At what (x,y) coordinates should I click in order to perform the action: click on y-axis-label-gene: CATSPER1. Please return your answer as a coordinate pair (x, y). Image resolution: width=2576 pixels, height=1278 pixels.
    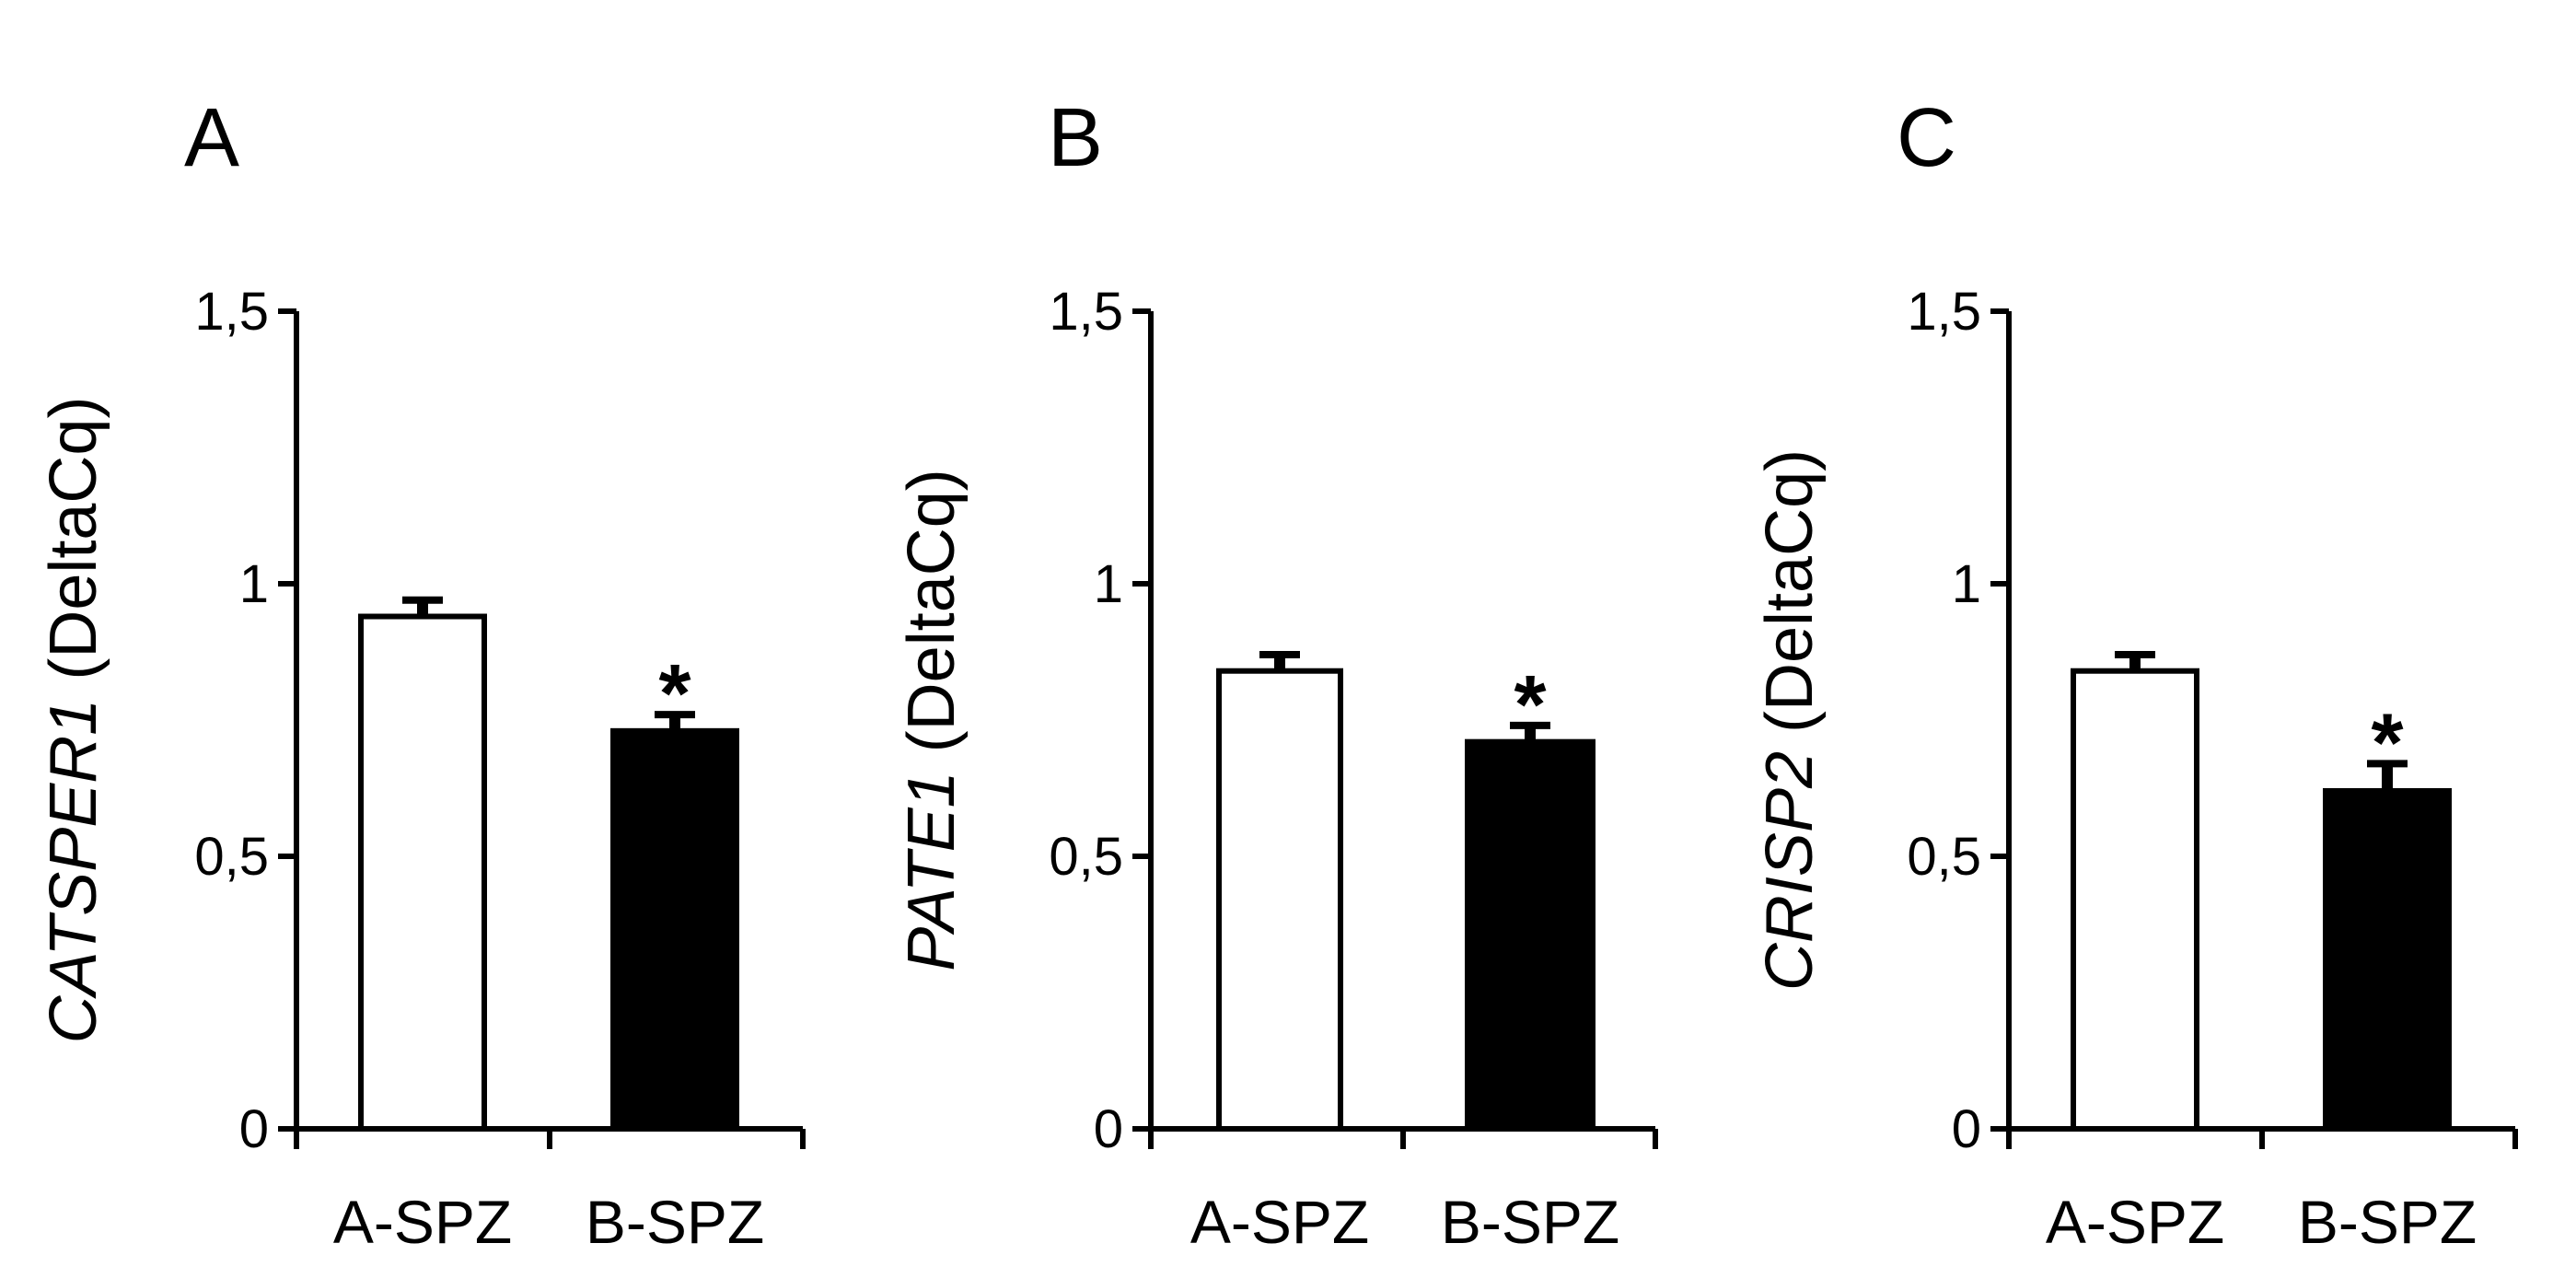
    Looking at the image, I should click on (73, 871).